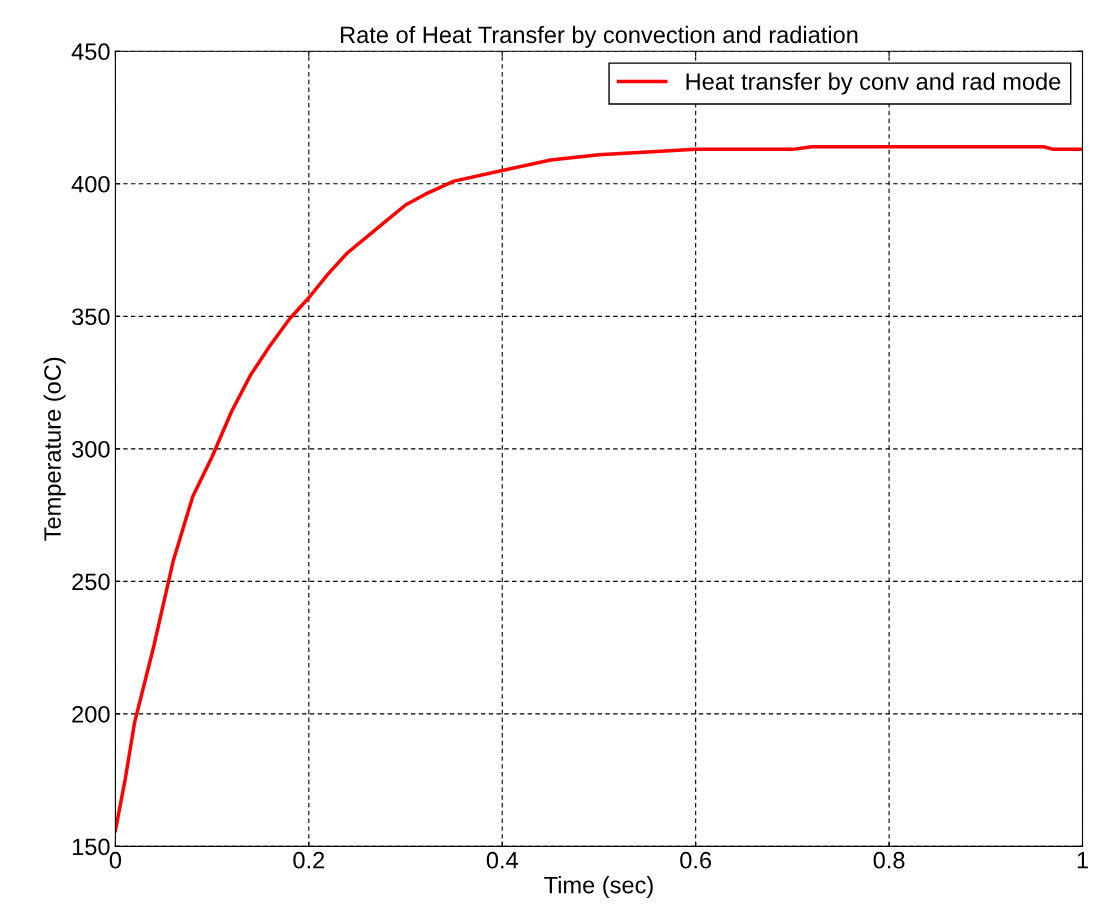  What do you see at coordinates (91, 714) in the screenshot?
I see `y-tick-label: 200` at bounding box center [91, 714].